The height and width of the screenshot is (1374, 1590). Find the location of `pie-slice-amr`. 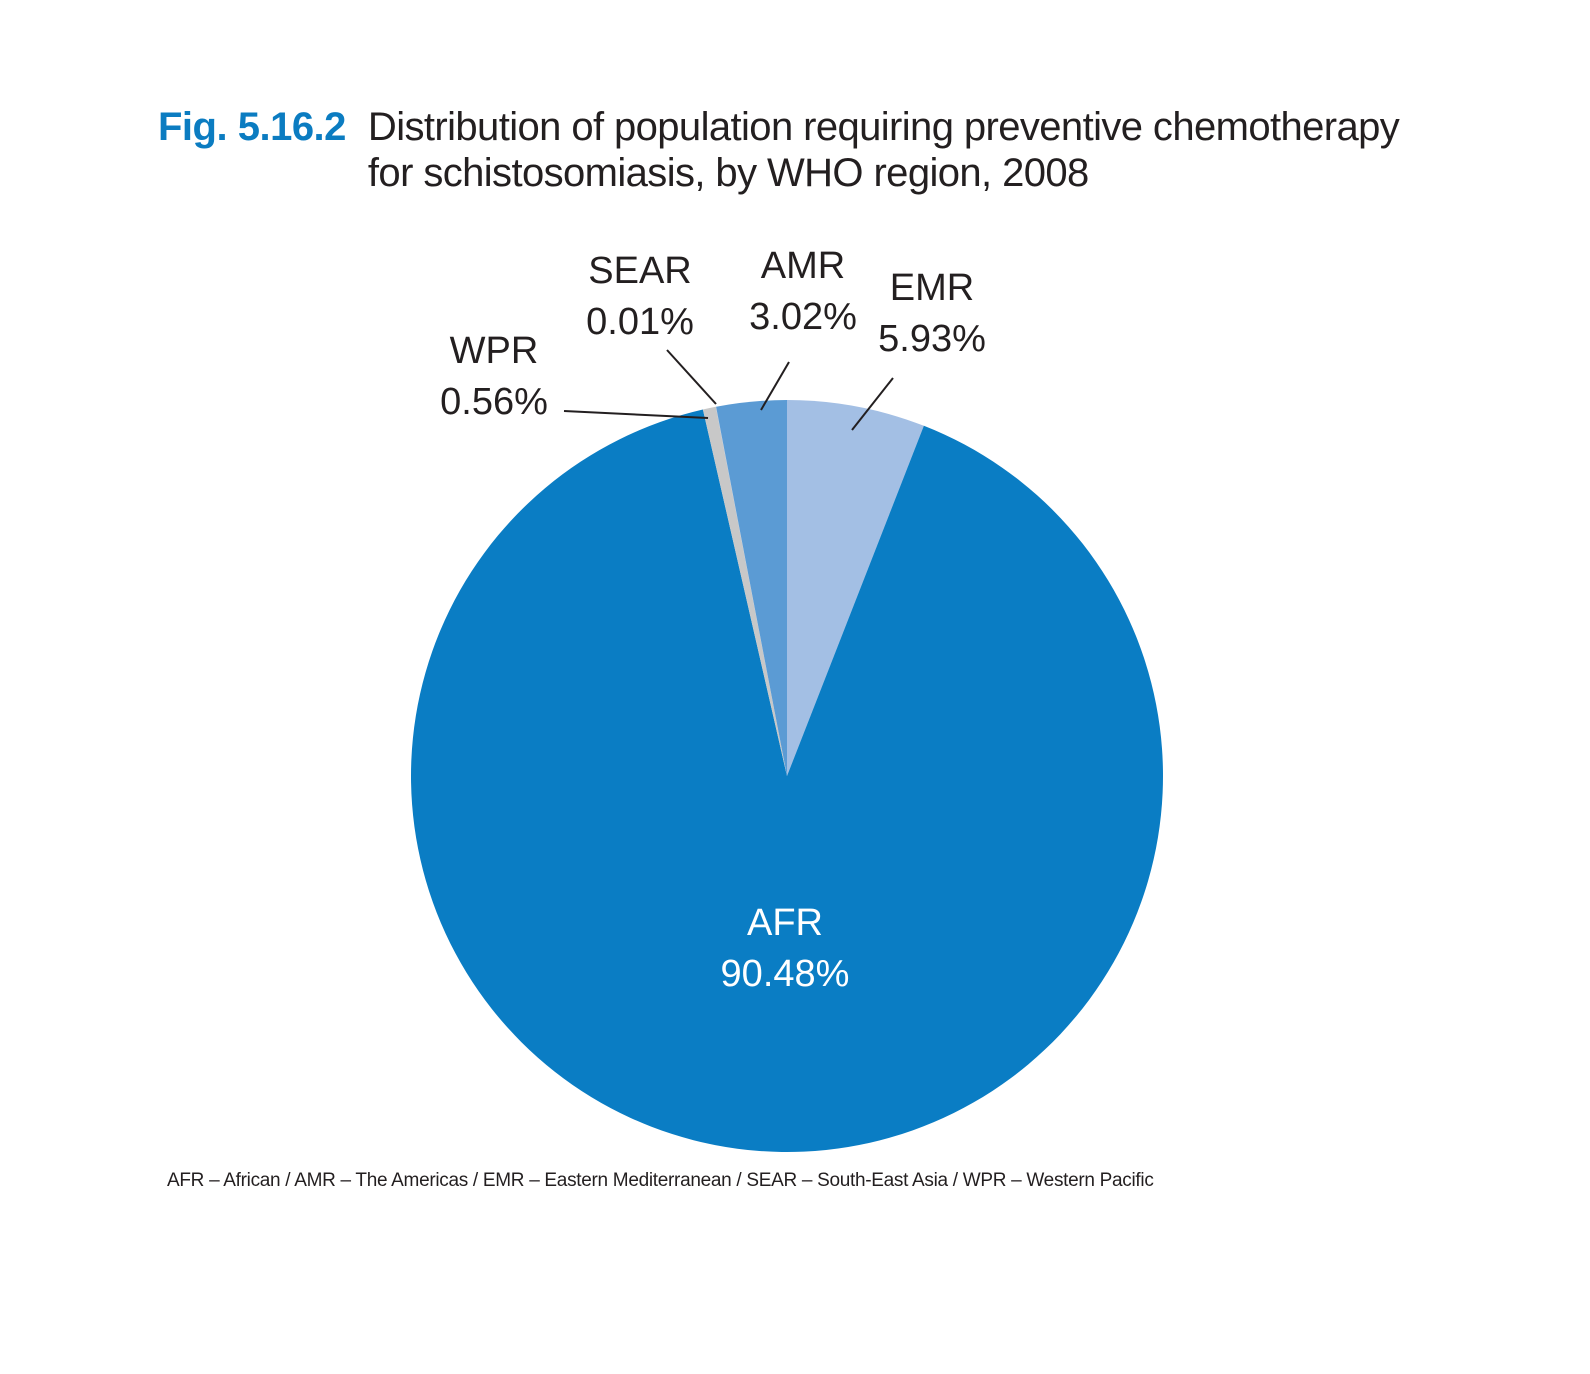

pie-slice-amr is located at coordinates (751, 588).